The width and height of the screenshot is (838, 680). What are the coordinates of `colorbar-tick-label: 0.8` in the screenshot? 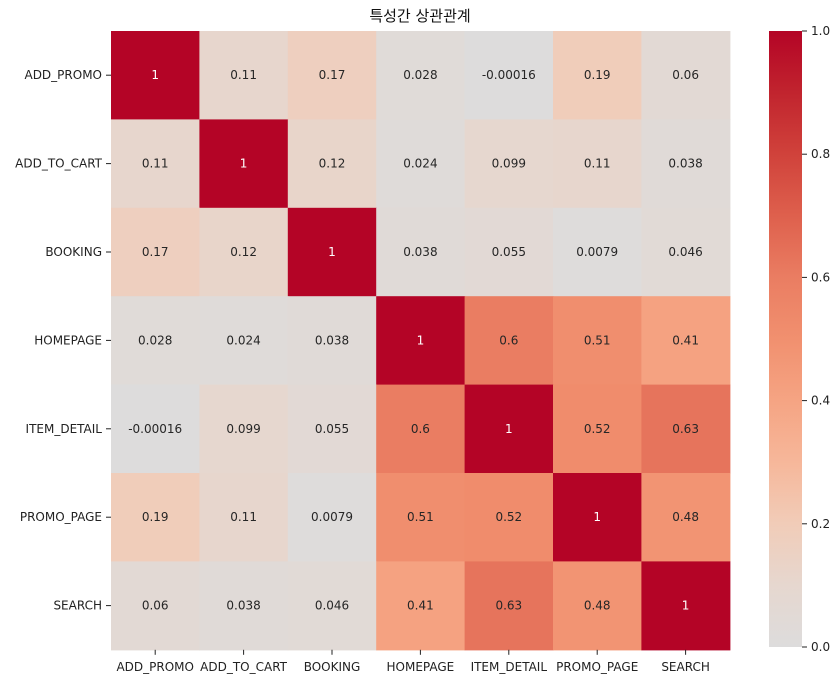 It's located at (820, 154).